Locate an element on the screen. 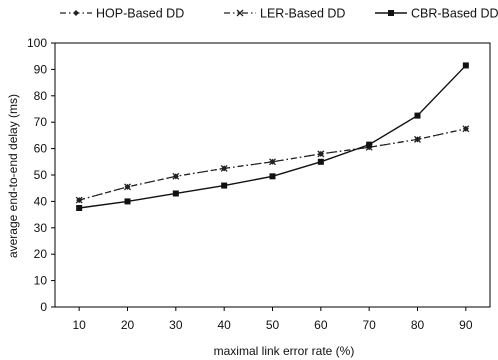  legend-item: HOP-Based DD is located at coordinates (122, 14).